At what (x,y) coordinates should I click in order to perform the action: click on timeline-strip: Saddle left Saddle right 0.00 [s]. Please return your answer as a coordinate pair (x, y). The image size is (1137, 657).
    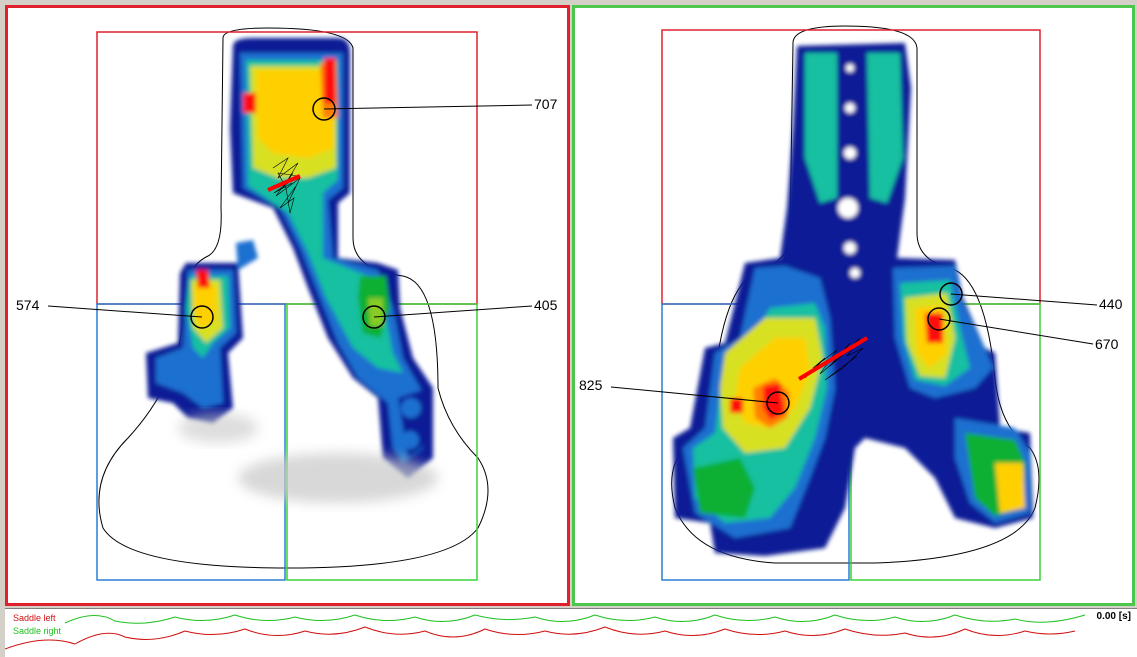
    Looking at the image, I should click on (571, 632).